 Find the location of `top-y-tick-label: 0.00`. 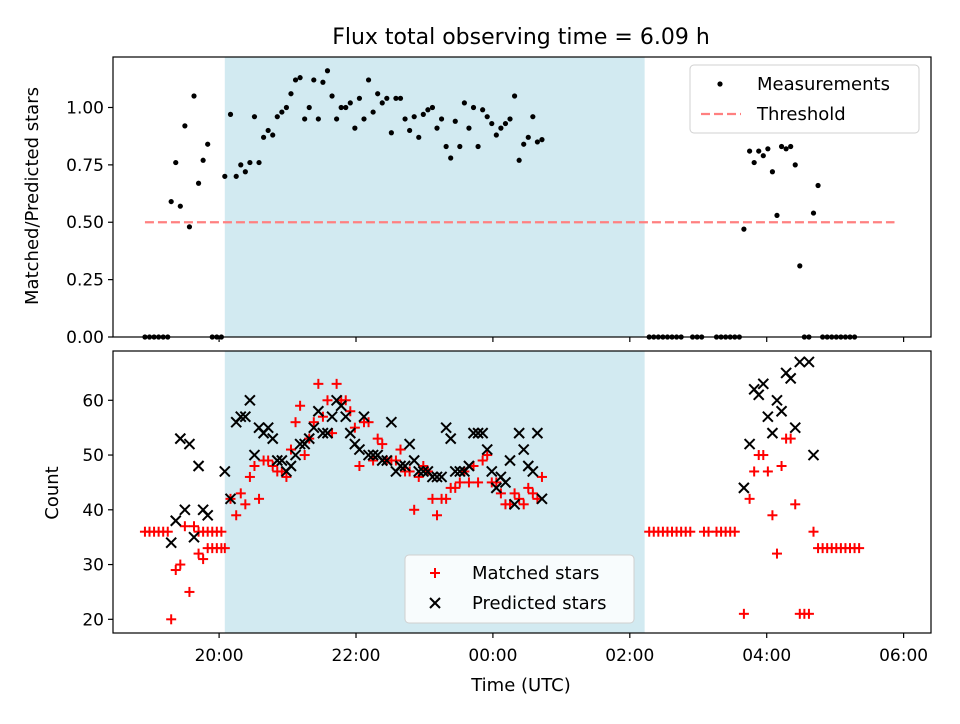

top-y-tick-label: 0.00 is located at coordinates (85, 338).